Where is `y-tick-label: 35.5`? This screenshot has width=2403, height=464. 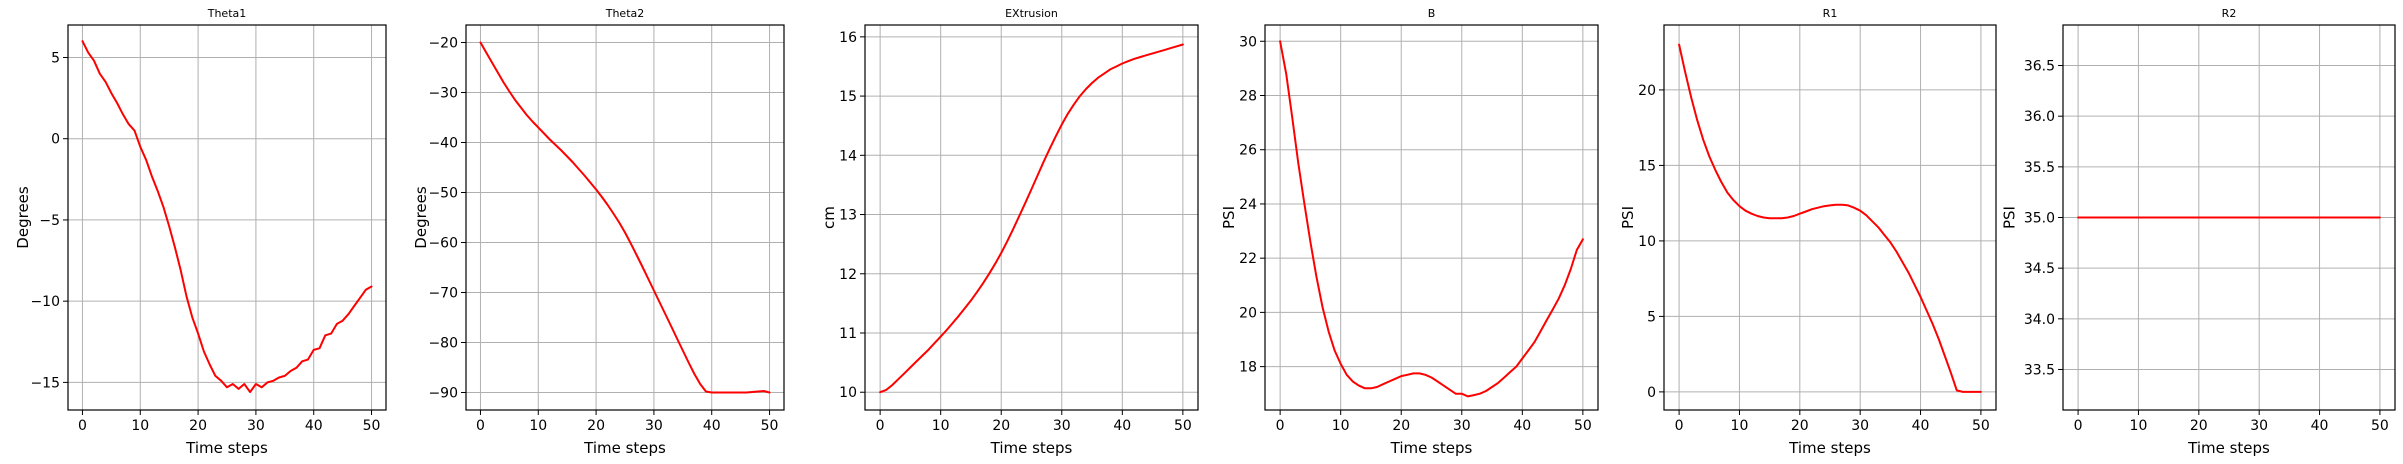 y-tick-label: 35.5 is located at coordinates (2039, 168).